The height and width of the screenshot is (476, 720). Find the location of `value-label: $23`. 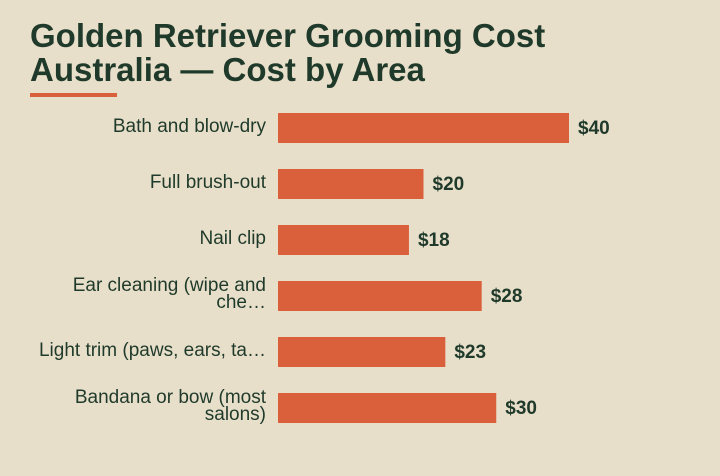

value-label: $23 is located at coordinates (470, 352).